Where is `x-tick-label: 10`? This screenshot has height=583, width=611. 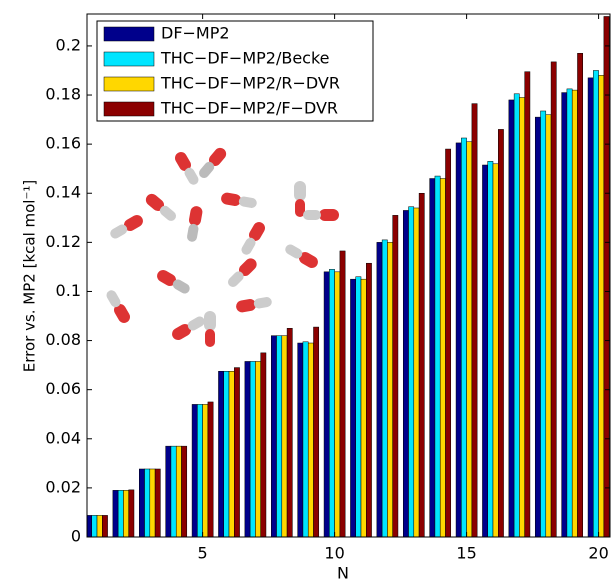
x-tick-label: 10 is located at coordinates (334, 553).